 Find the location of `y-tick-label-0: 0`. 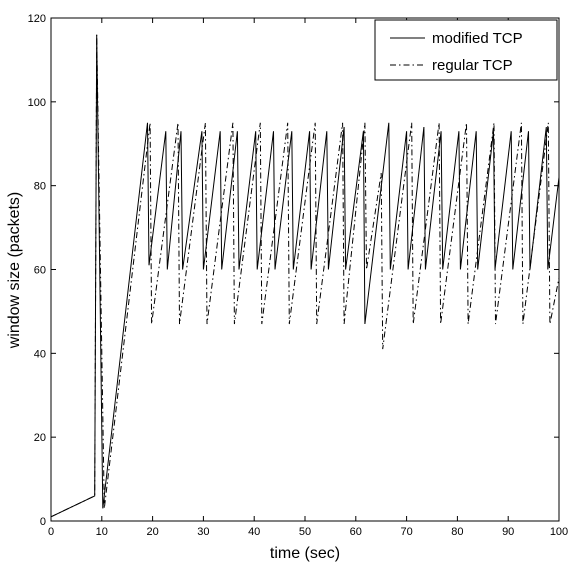

y-tick-label-0: 0 is located at coordinates (43, 522).